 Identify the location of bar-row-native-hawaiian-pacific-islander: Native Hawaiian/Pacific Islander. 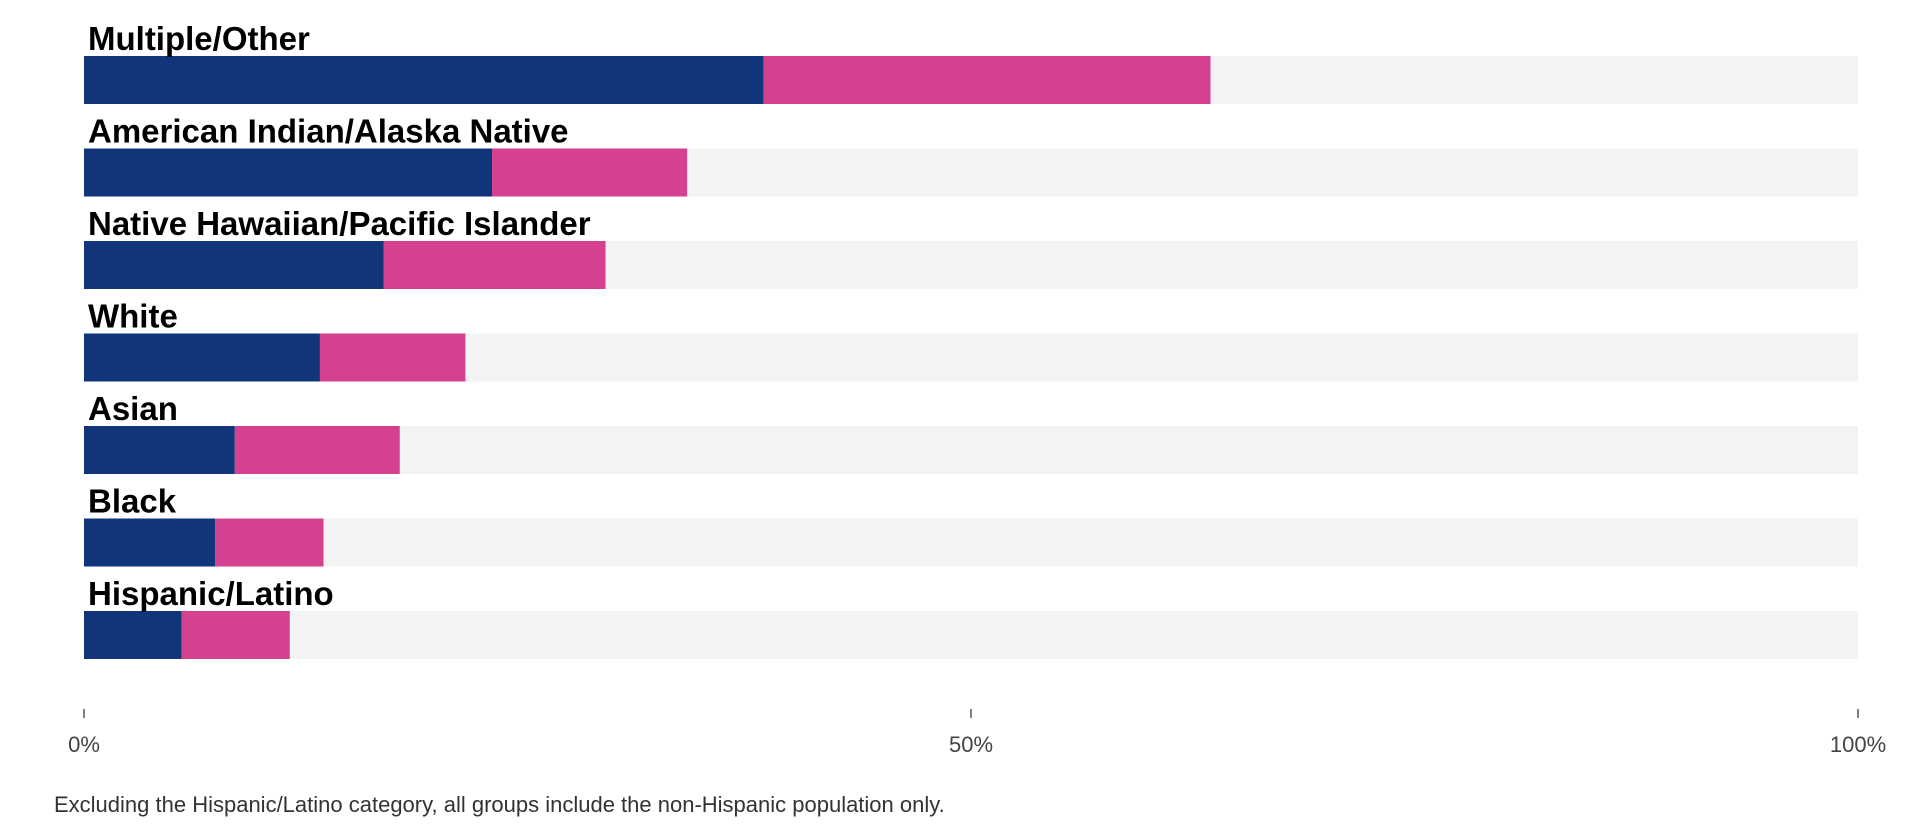
(971, 247).